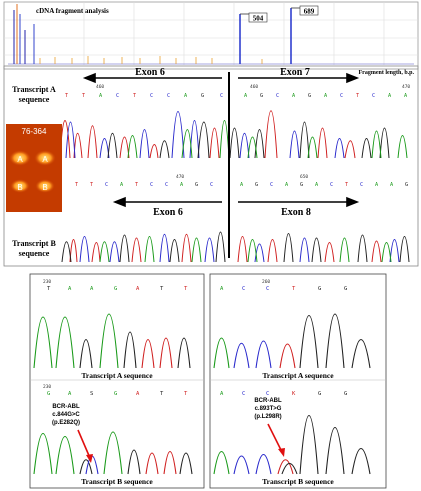 The image size is (421, 491). What do you see at coordinates (151, 96) in the screenshot?
I see `base-a-5: C` at bounding box center [151, 96].